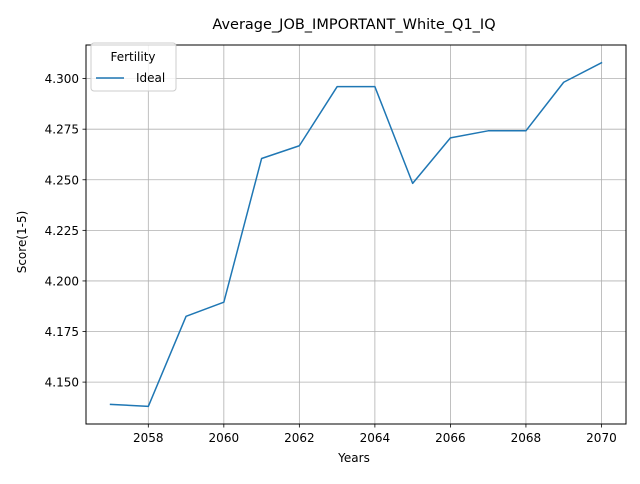 The width and height of the screenshot is (640, 484). What do you see at coordinates (224, 438) in the screenshot?
I see `x-tick-label: 2060` at bounding box center [224, 438].